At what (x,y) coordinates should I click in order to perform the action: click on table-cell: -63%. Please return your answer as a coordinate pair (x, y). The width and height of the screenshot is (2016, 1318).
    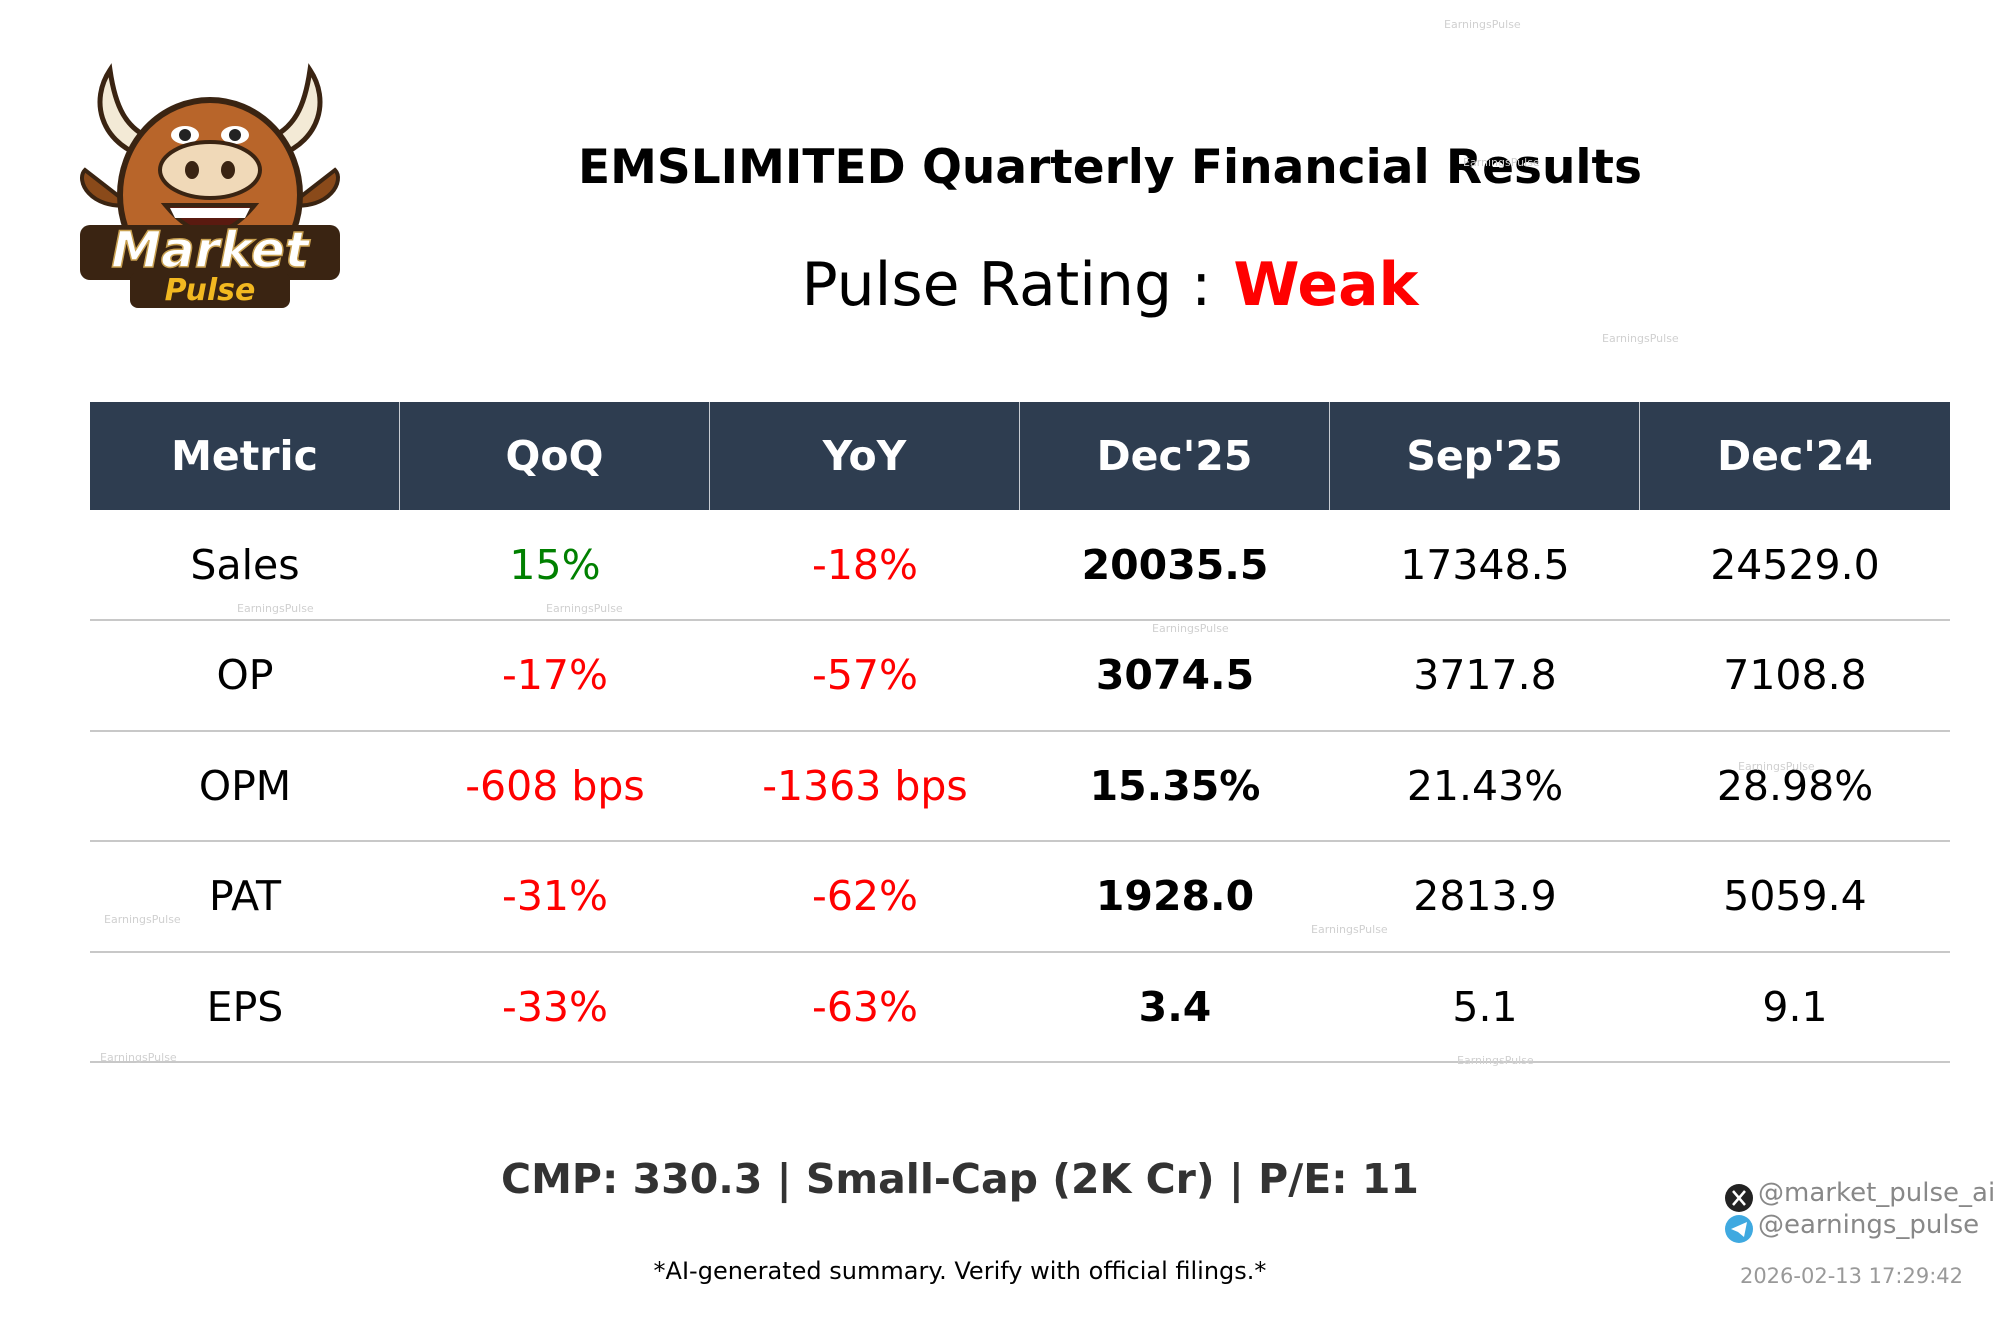
    Looking at the image, I should click on (865, 1006).